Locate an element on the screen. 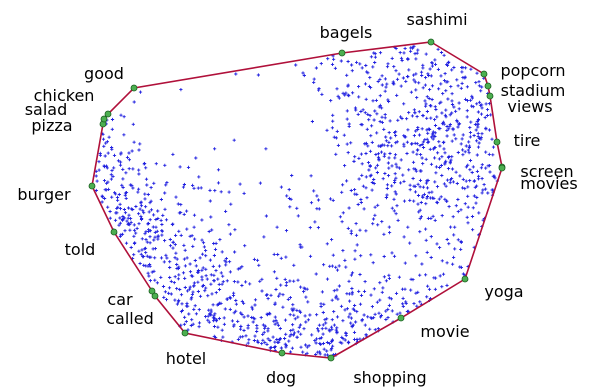 This screenshot has width=595, height=392. vertex-label-screen: screen is located at coordinates (546, 171).